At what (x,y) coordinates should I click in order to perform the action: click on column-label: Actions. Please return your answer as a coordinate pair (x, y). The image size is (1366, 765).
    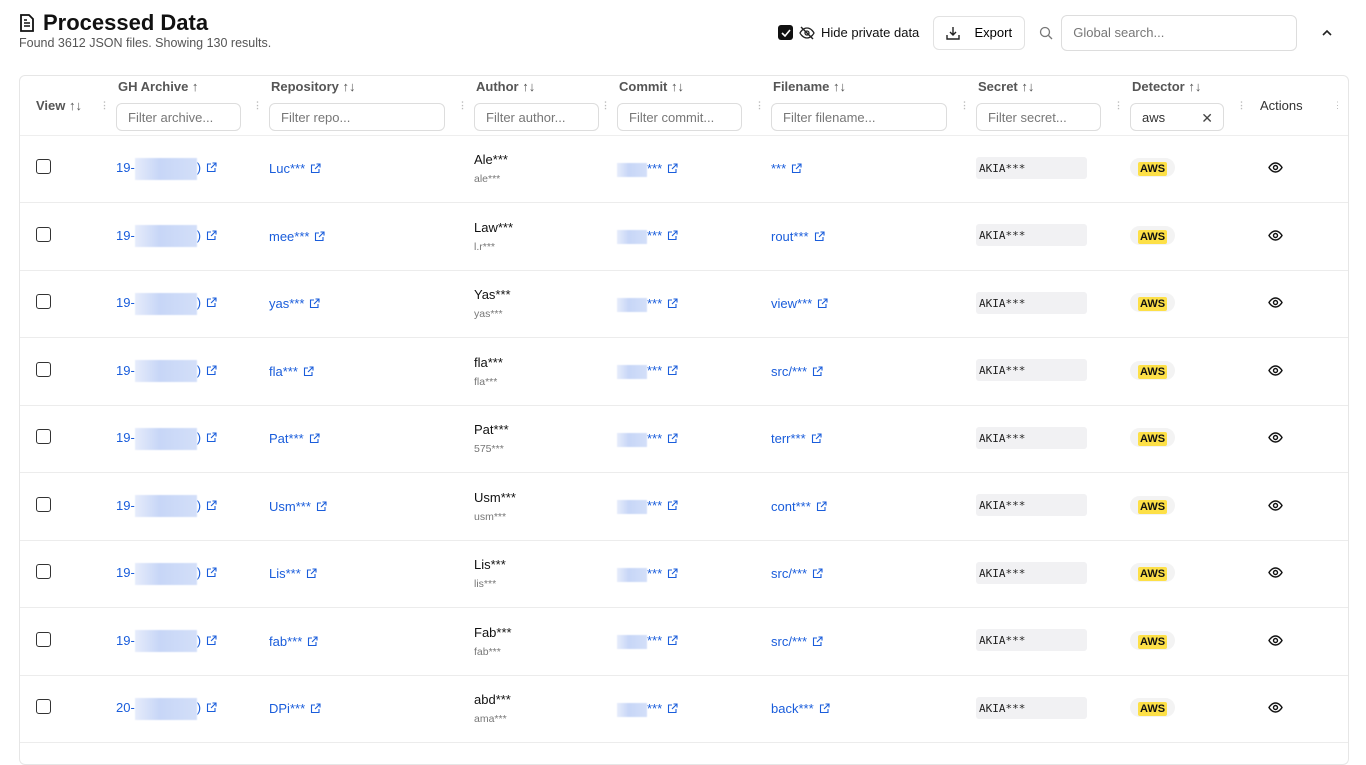
    Looking at the image, I should click on (1281, 105).